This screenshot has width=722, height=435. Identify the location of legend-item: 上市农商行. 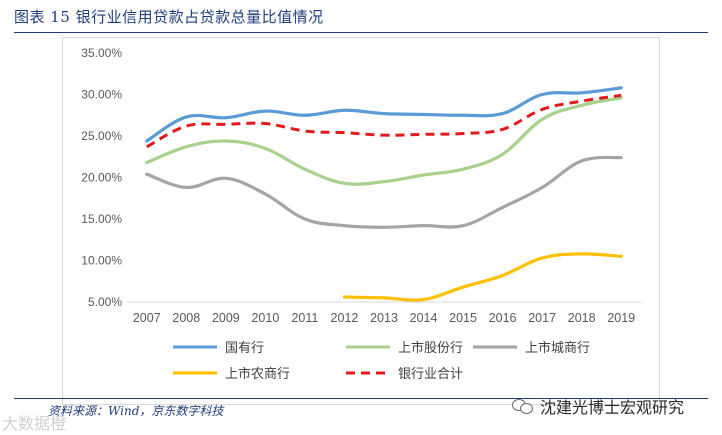
(231, 374).